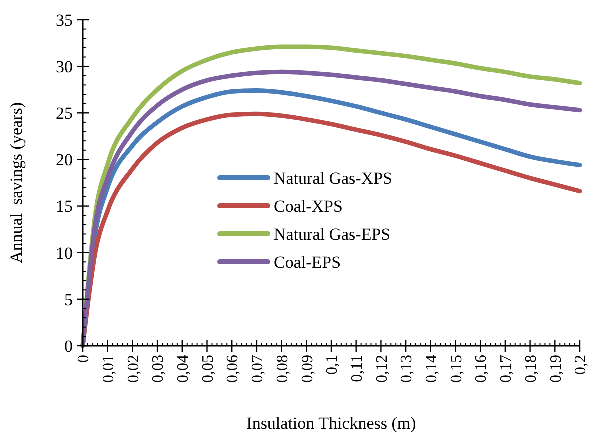  What do you see at coordinates (432, 369) in the screenshot?
I see `x-tick-label: 0,14` at bounding box center [432, 369].